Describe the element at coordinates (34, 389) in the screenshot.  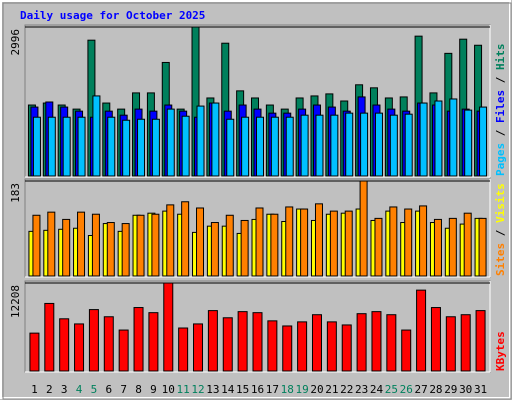
I see `x-tick-label: 1` at that location.